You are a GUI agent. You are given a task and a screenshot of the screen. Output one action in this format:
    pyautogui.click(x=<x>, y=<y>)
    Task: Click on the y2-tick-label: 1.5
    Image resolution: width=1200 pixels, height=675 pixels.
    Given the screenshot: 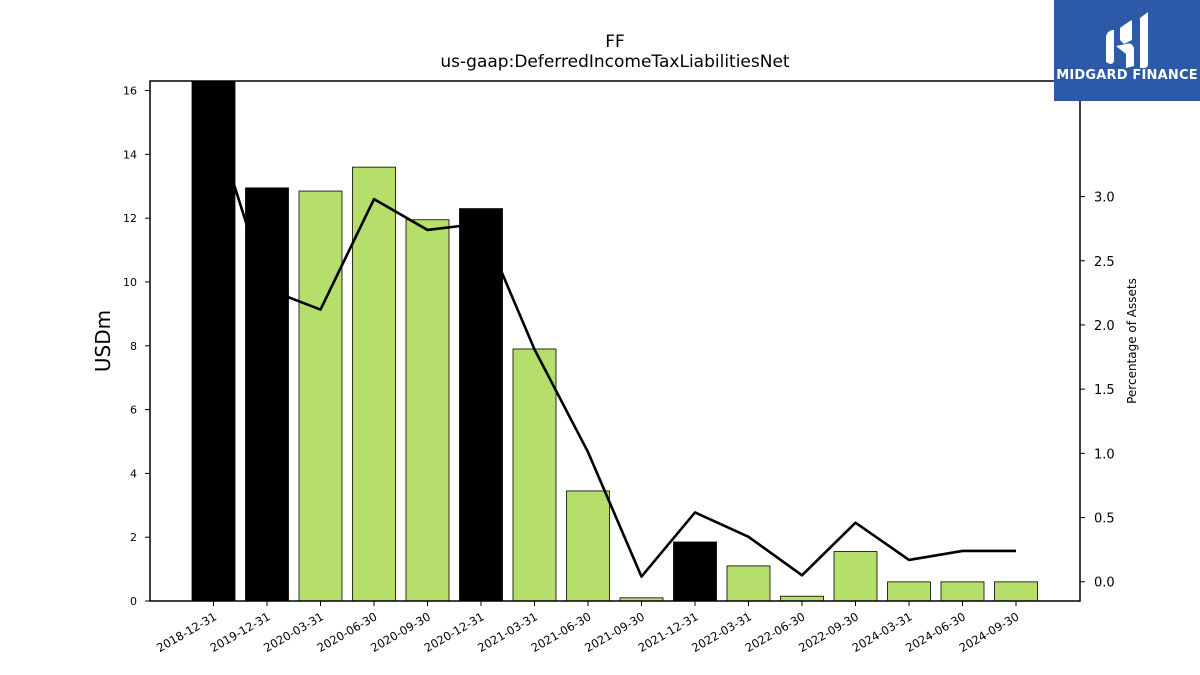 What is the action you would take?
    pyautogui.click(x=1104, y=390)
    